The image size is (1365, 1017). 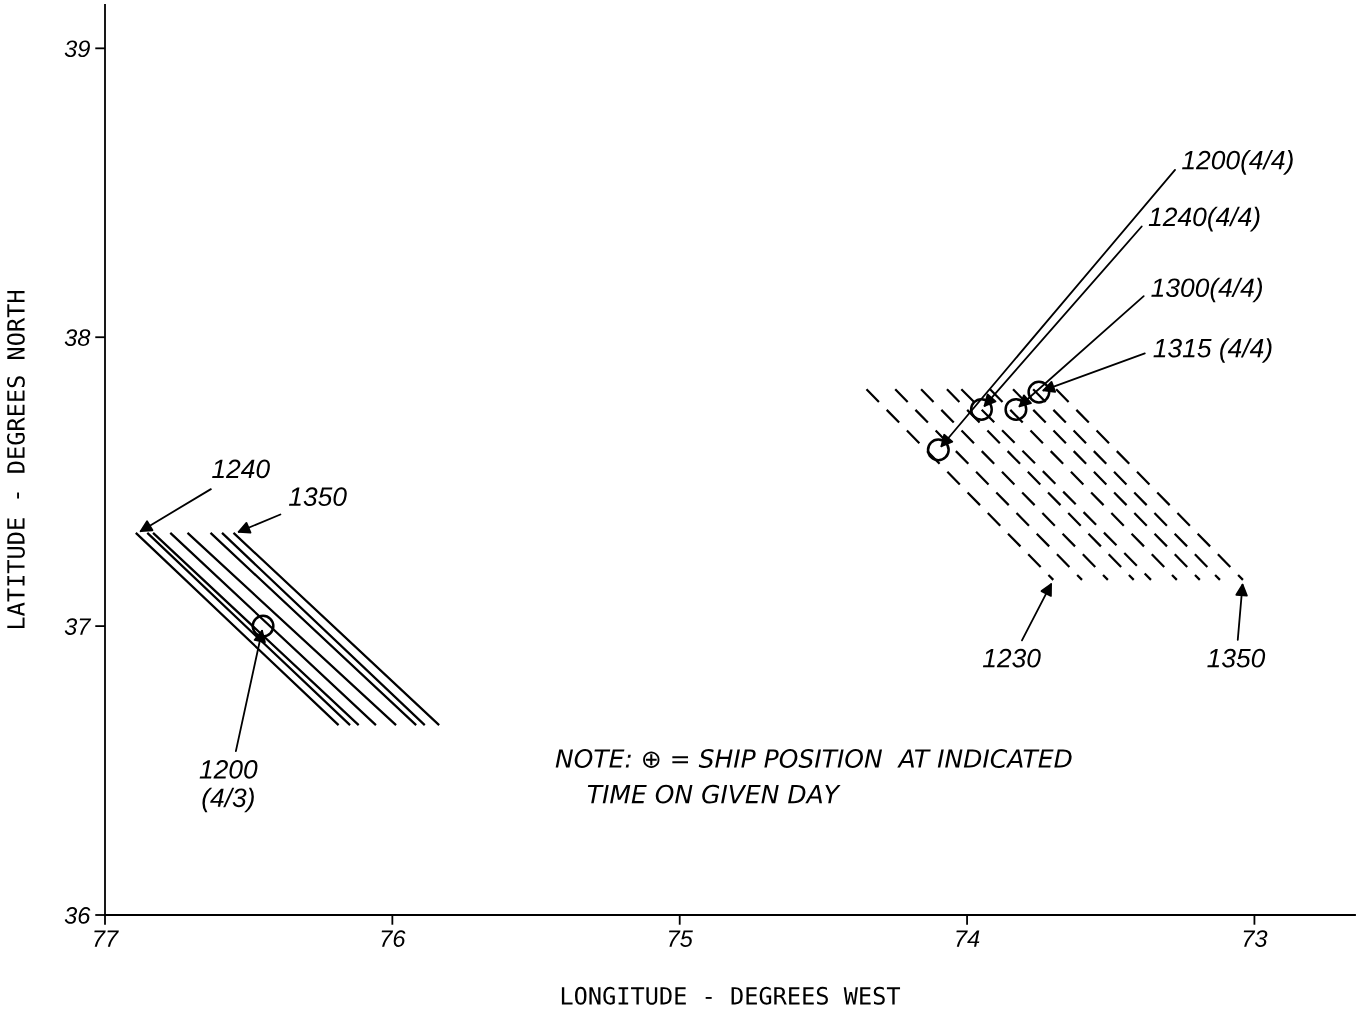 What do you see at coordinates (77, 338) in the screenshot?
I see `y-tick-label: 38` at bounding box center [77, 338].